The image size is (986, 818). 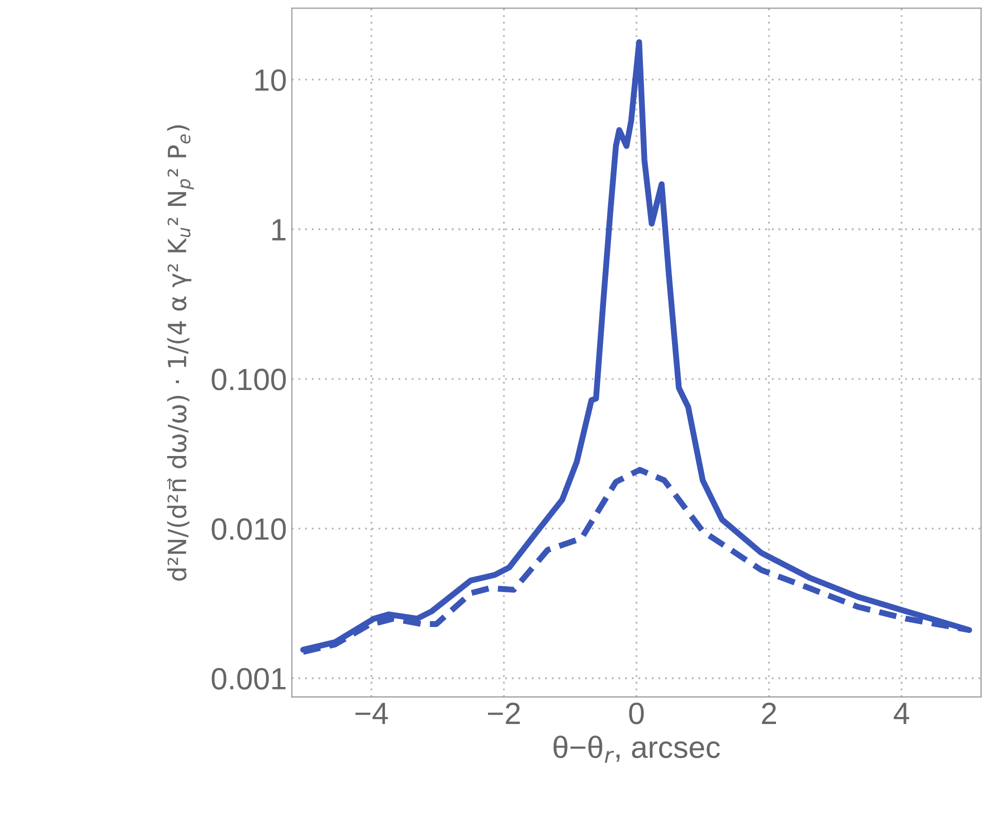 What do you see at coordinates (371, 713) in the screenshot?
I see `x-tick-label: −4` at bounding box center [371, 713].